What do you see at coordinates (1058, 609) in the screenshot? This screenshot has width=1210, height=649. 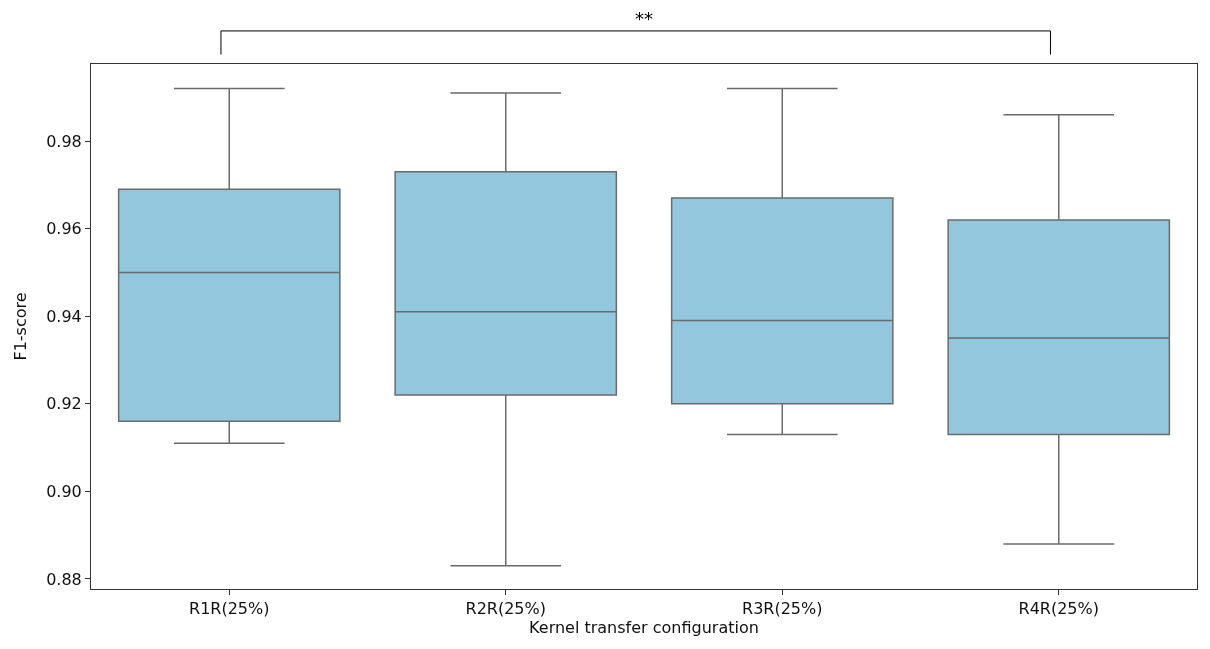 I see `x-tick-label: R4R(25%)` at bounding box center [1058, 609].